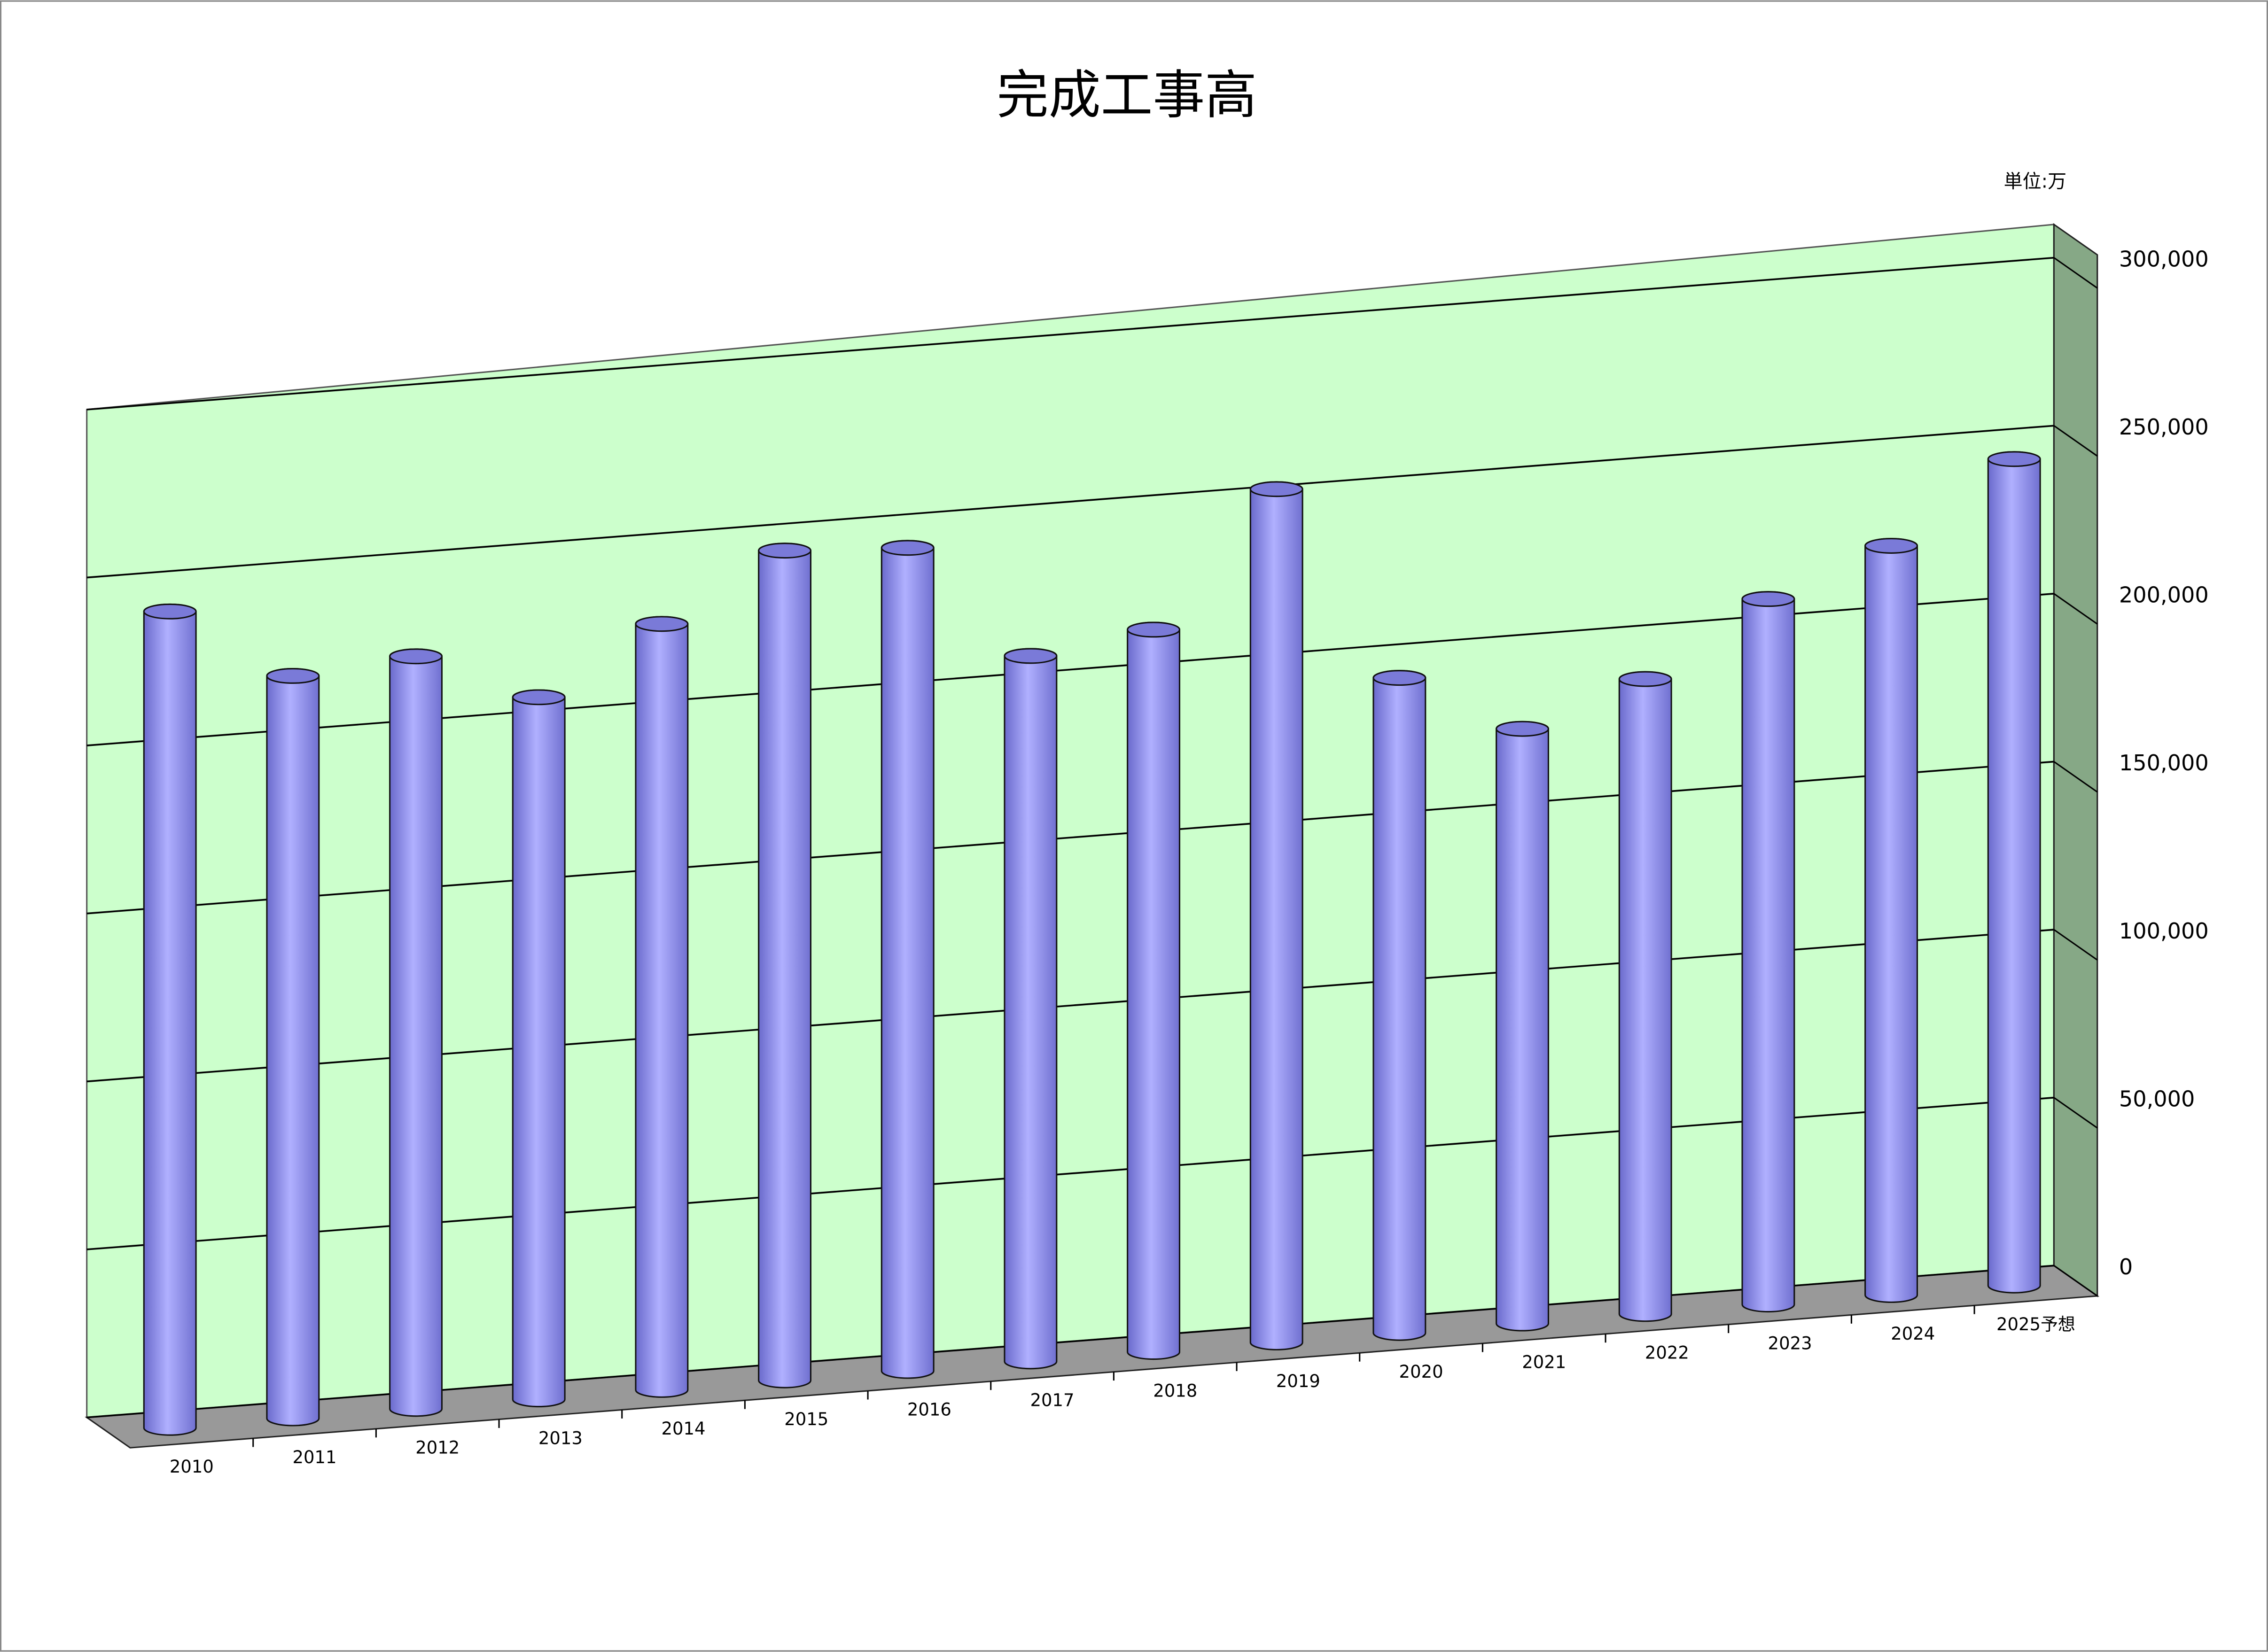 The width and height of the screenshot is (2268, 1652). Describe the element at coordinates (315, 1457) in the screenshot. I see `x-tick-label: 2011` at that location.